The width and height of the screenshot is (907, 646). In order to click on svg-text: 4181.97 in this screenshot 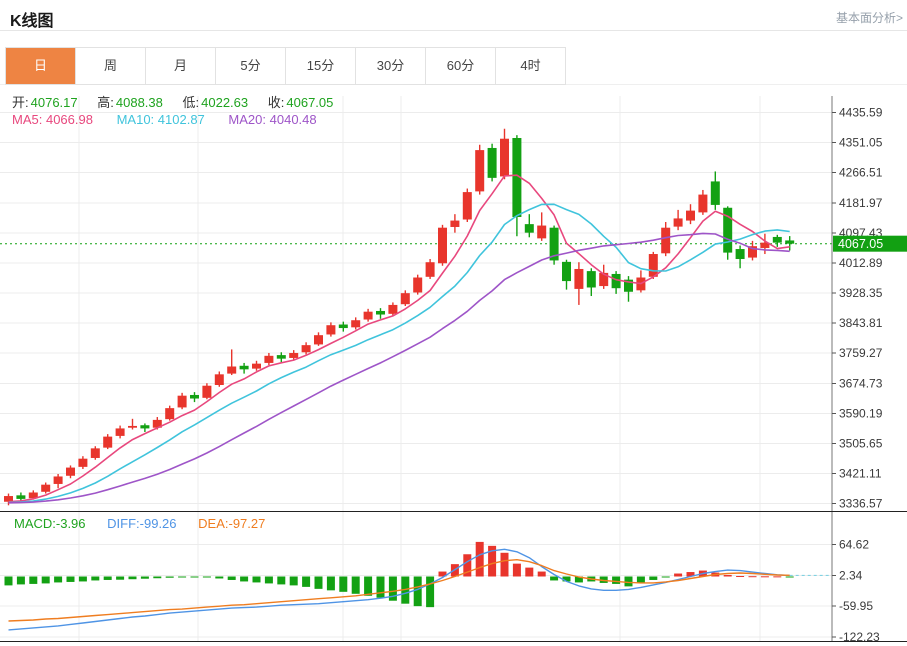, I will do `click(861, 203)`.